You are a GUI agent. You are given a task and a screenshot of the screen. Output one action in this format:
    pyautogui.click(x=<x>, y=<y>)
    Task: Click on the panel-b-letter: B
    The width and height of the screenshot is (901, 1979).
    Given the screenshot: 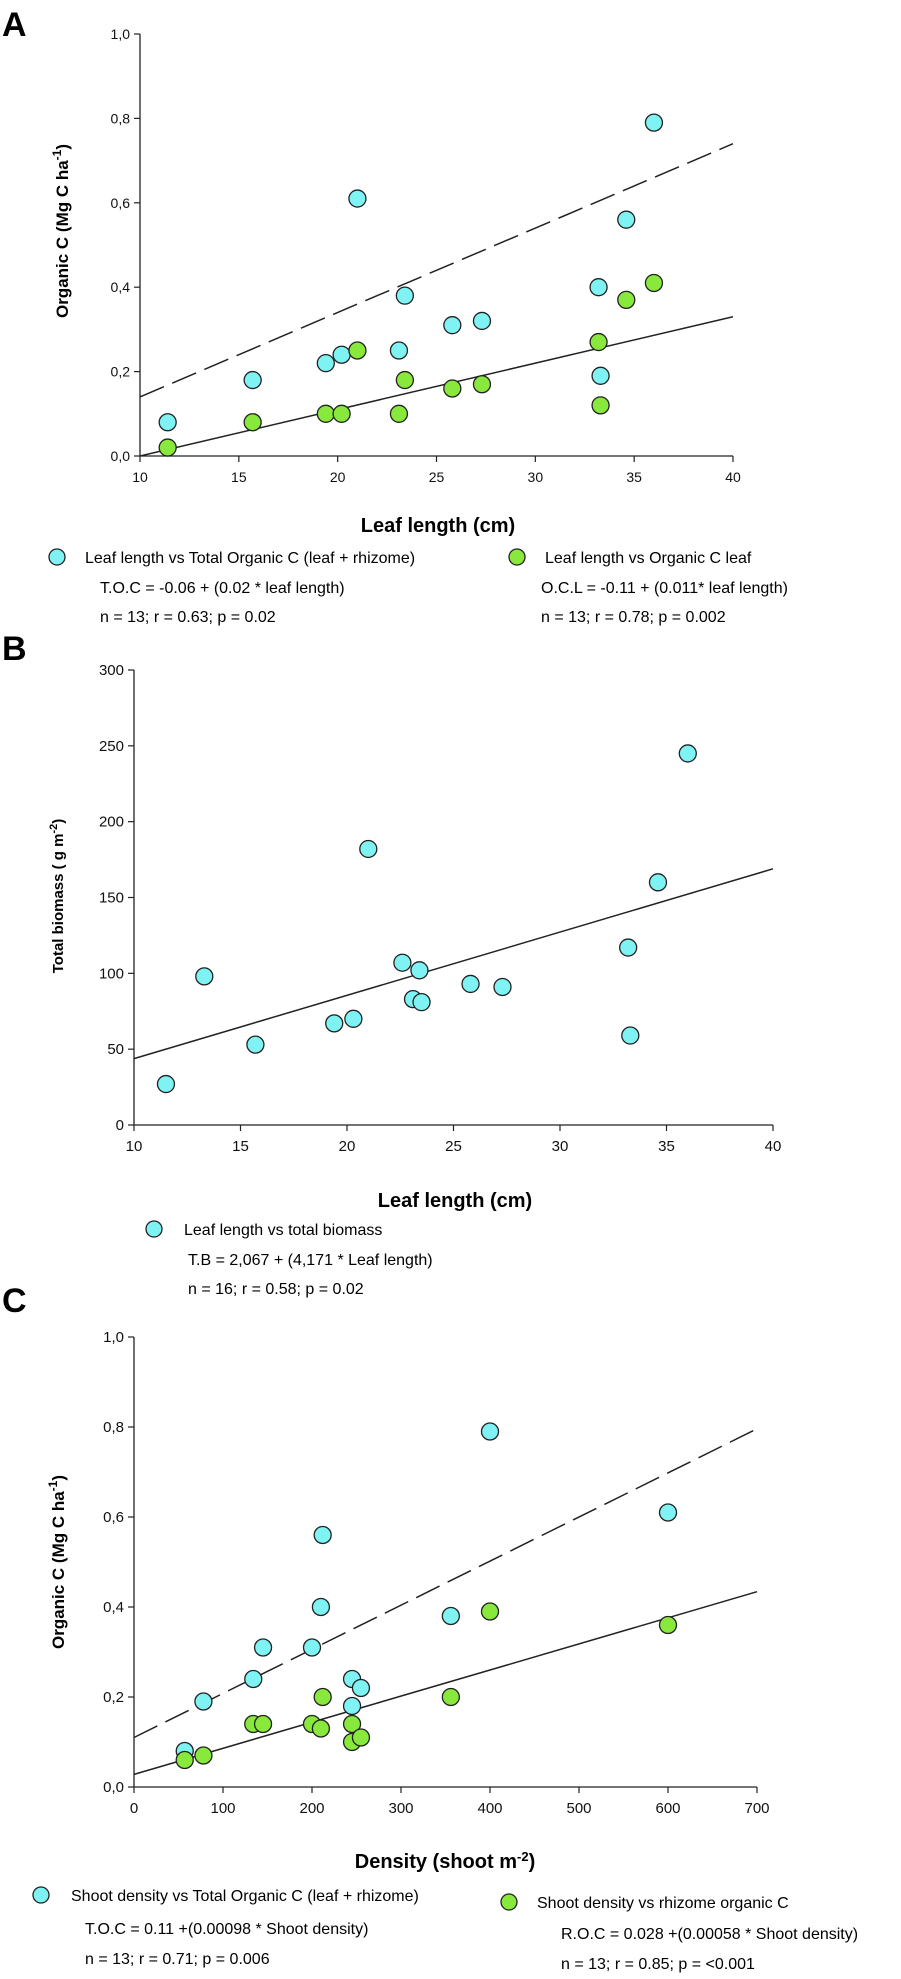 What is the action you would take?
    pyautogui.click(x=14, y=649)
    